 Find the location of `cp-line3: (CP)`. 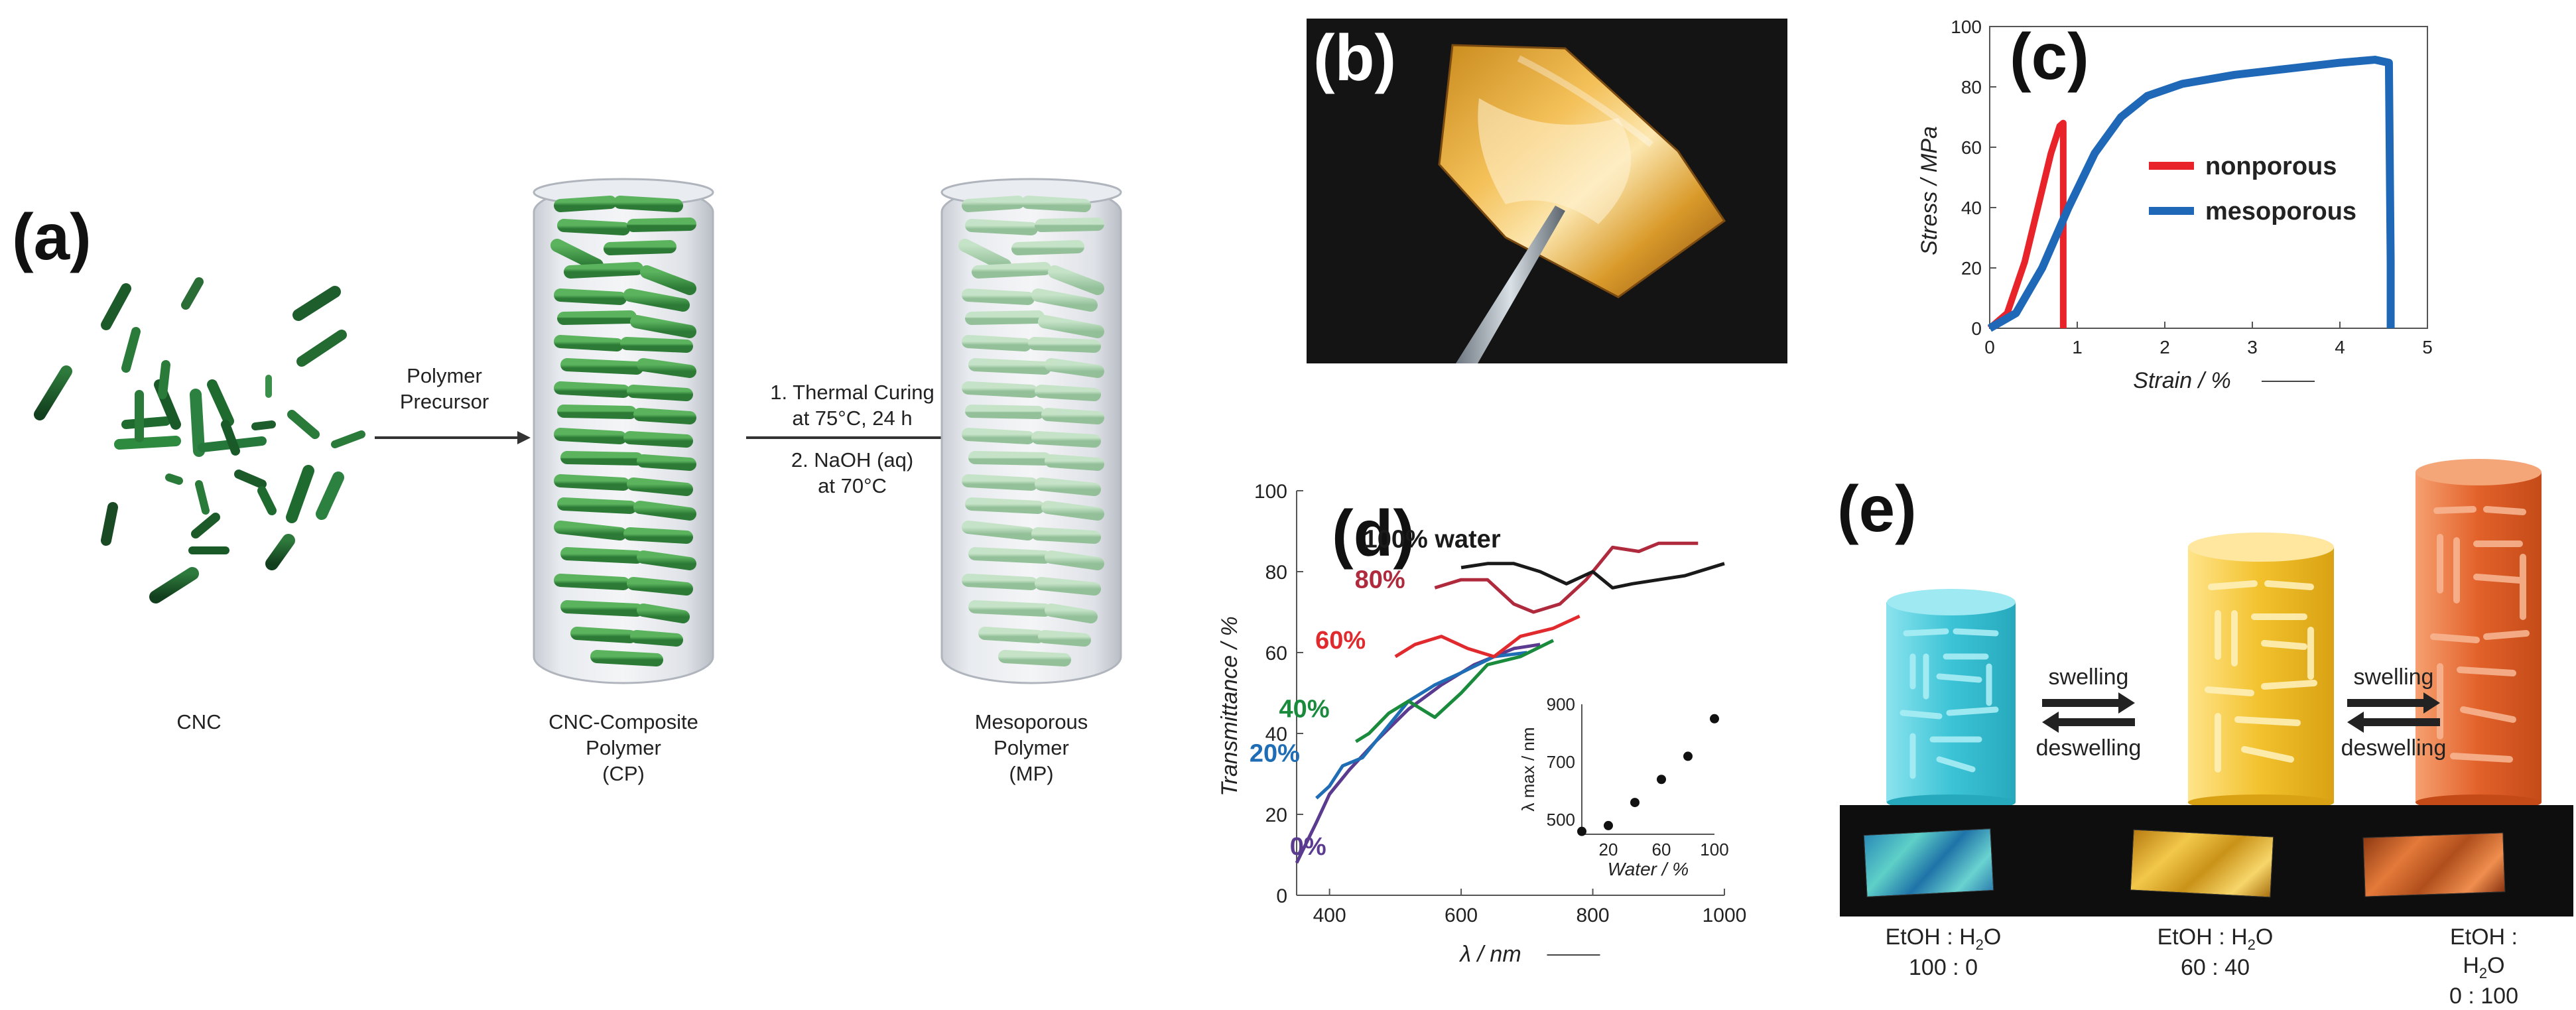

cp-line3: (CP) is located at coordinates (624, 773).